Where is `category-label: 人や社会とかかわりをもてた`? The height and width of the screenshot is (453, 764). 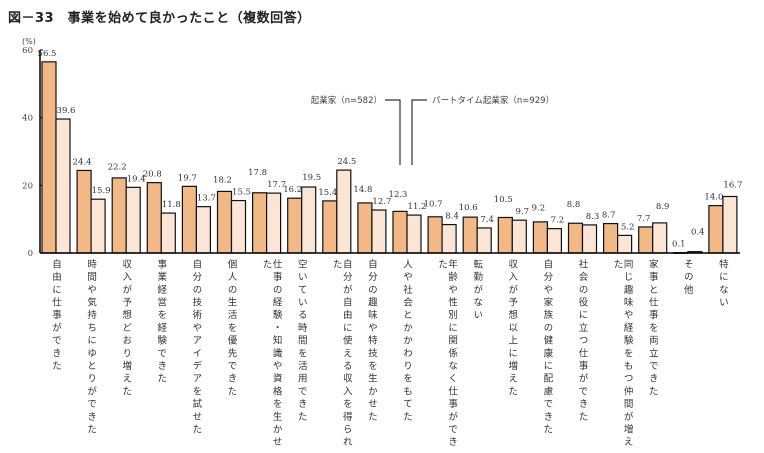
category-label: 人や社会とかかわりをもてた is located at coordinates (406, 342).